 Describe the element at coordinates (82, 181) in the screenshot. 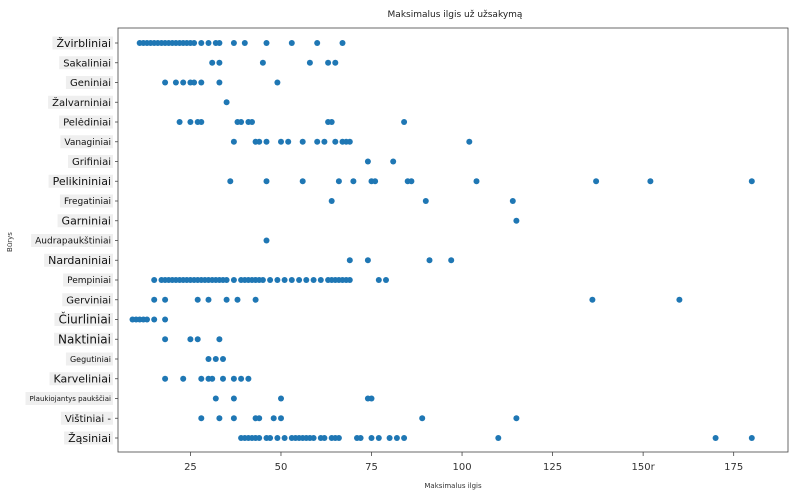

I see `y-tick-label-pelikininiai: Pelikininiai` at that location.